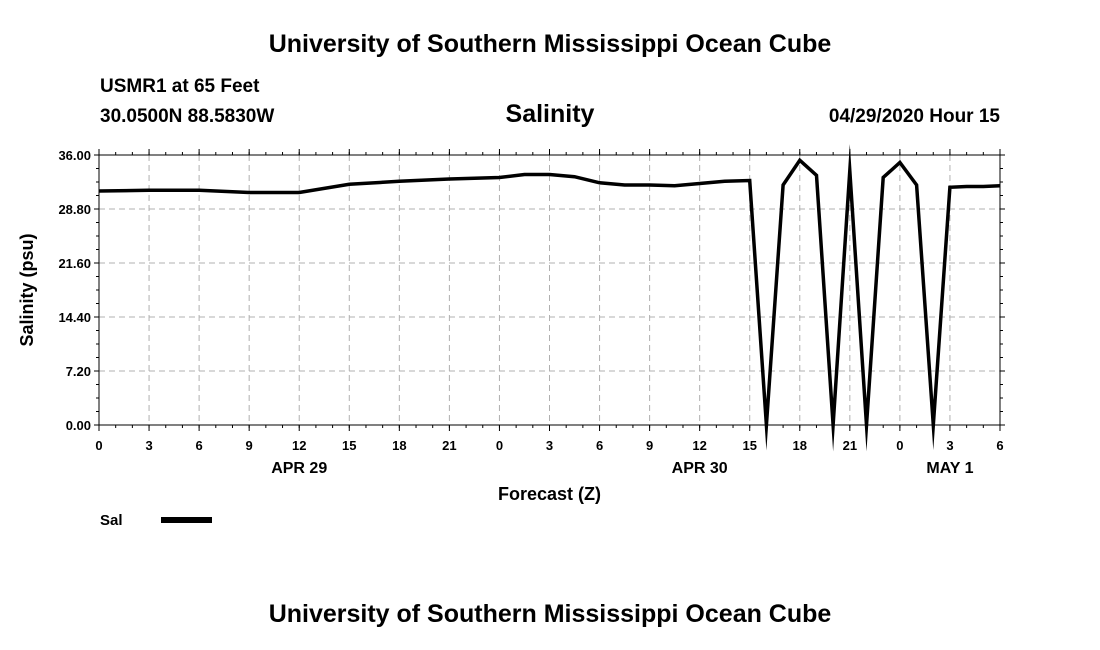 Image resolution: width=1100 pixels, height=650 pixels. I want to click on chart-title: Salinity, so click(550, 114).